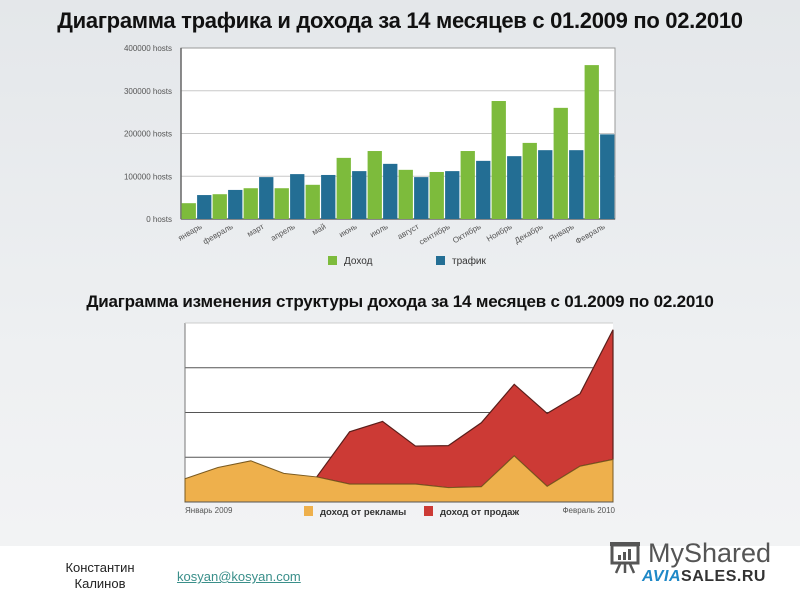  I want to click on x-label-end: Февраль 2010, so click(588, 510).